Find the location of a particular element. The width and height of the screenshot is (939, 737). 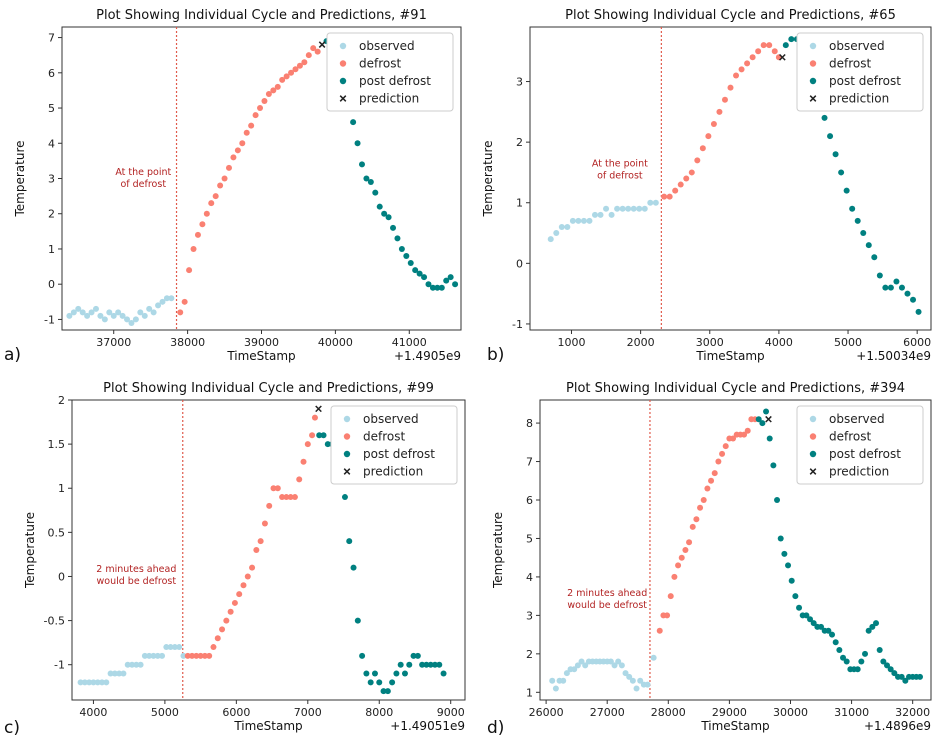

legend-label: post defrost is located at coordinates (865, 81).